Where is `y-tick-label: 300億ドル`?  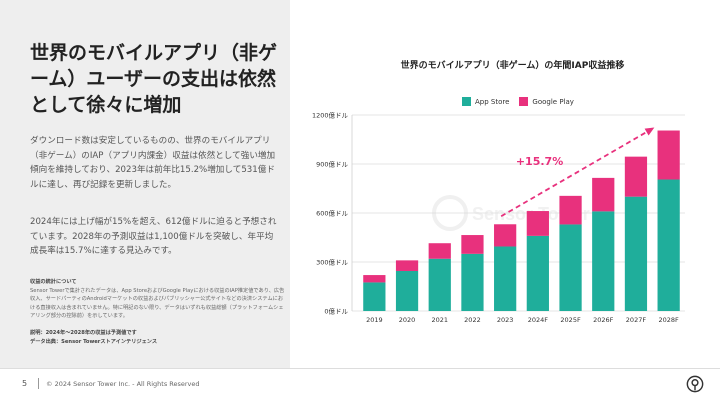
y-tick-label: 300億ドル is located at coordinates (332, 262).